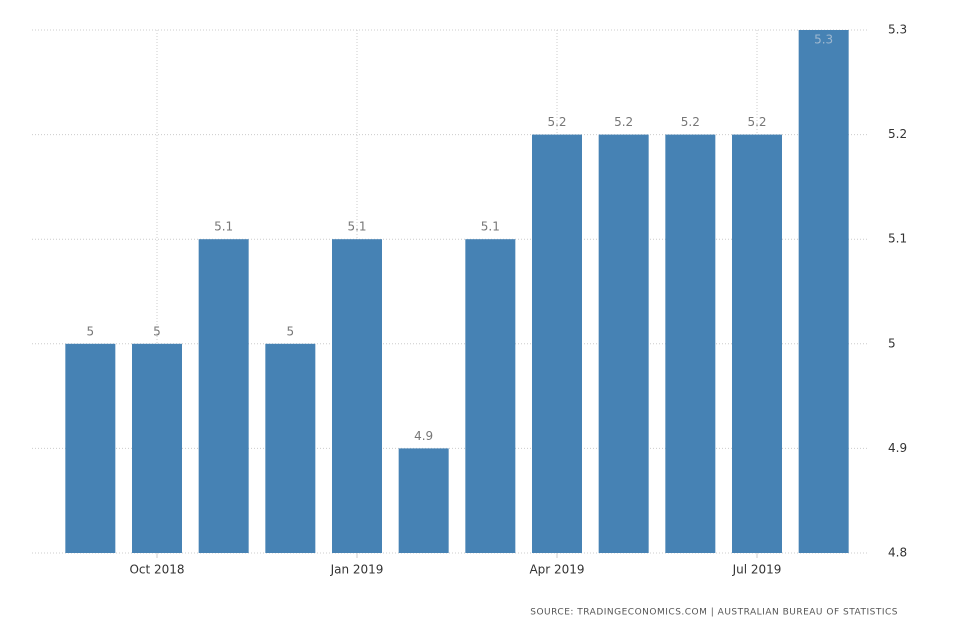  Describe the element at coordinates (892, 343) in the screenshot. I see `y-tick-label: 5` at that location.